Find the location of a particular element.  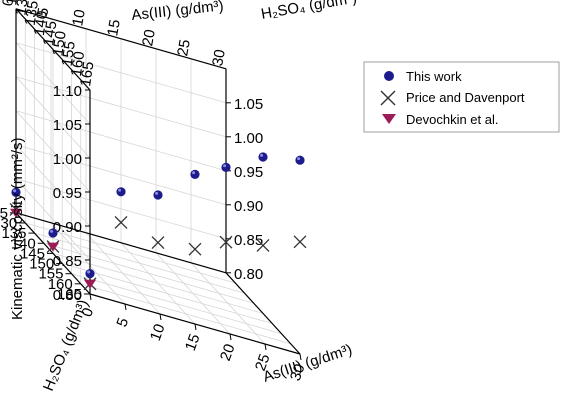

legend-label-this-work: This work is located at coordinates (434, 76).